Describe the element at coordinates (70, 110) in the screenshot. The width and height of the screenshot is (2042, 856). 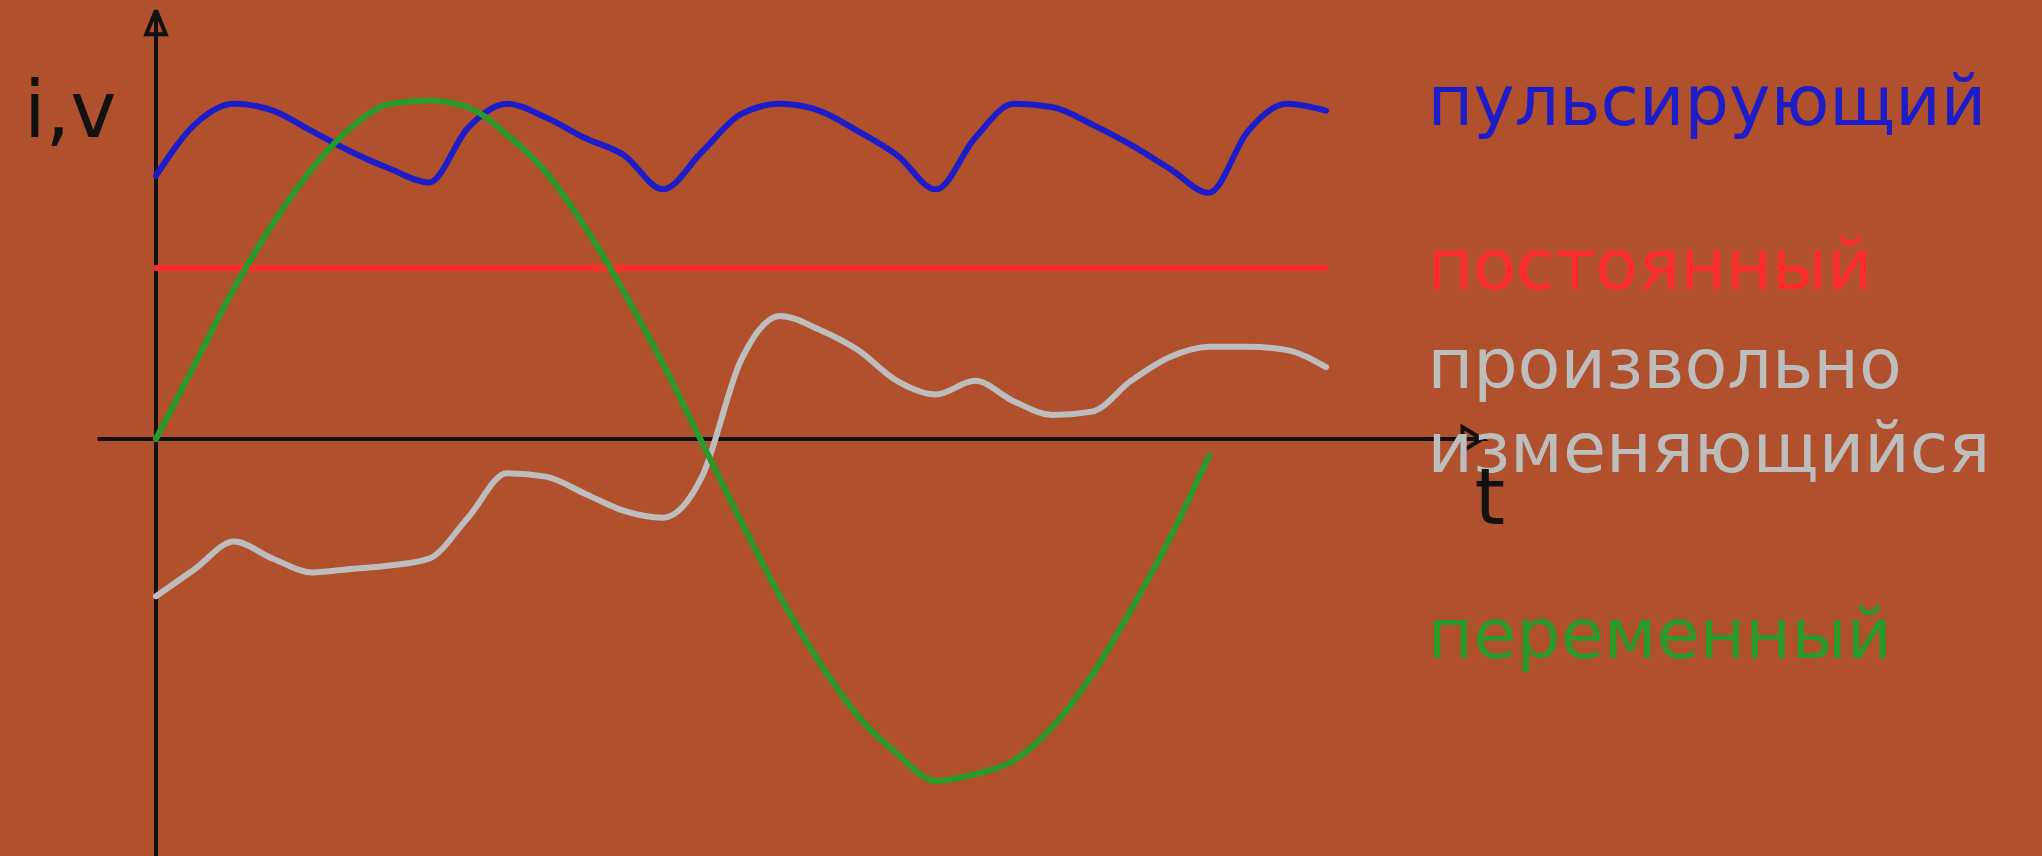
I see `y-axis-title: i,v` at that location.